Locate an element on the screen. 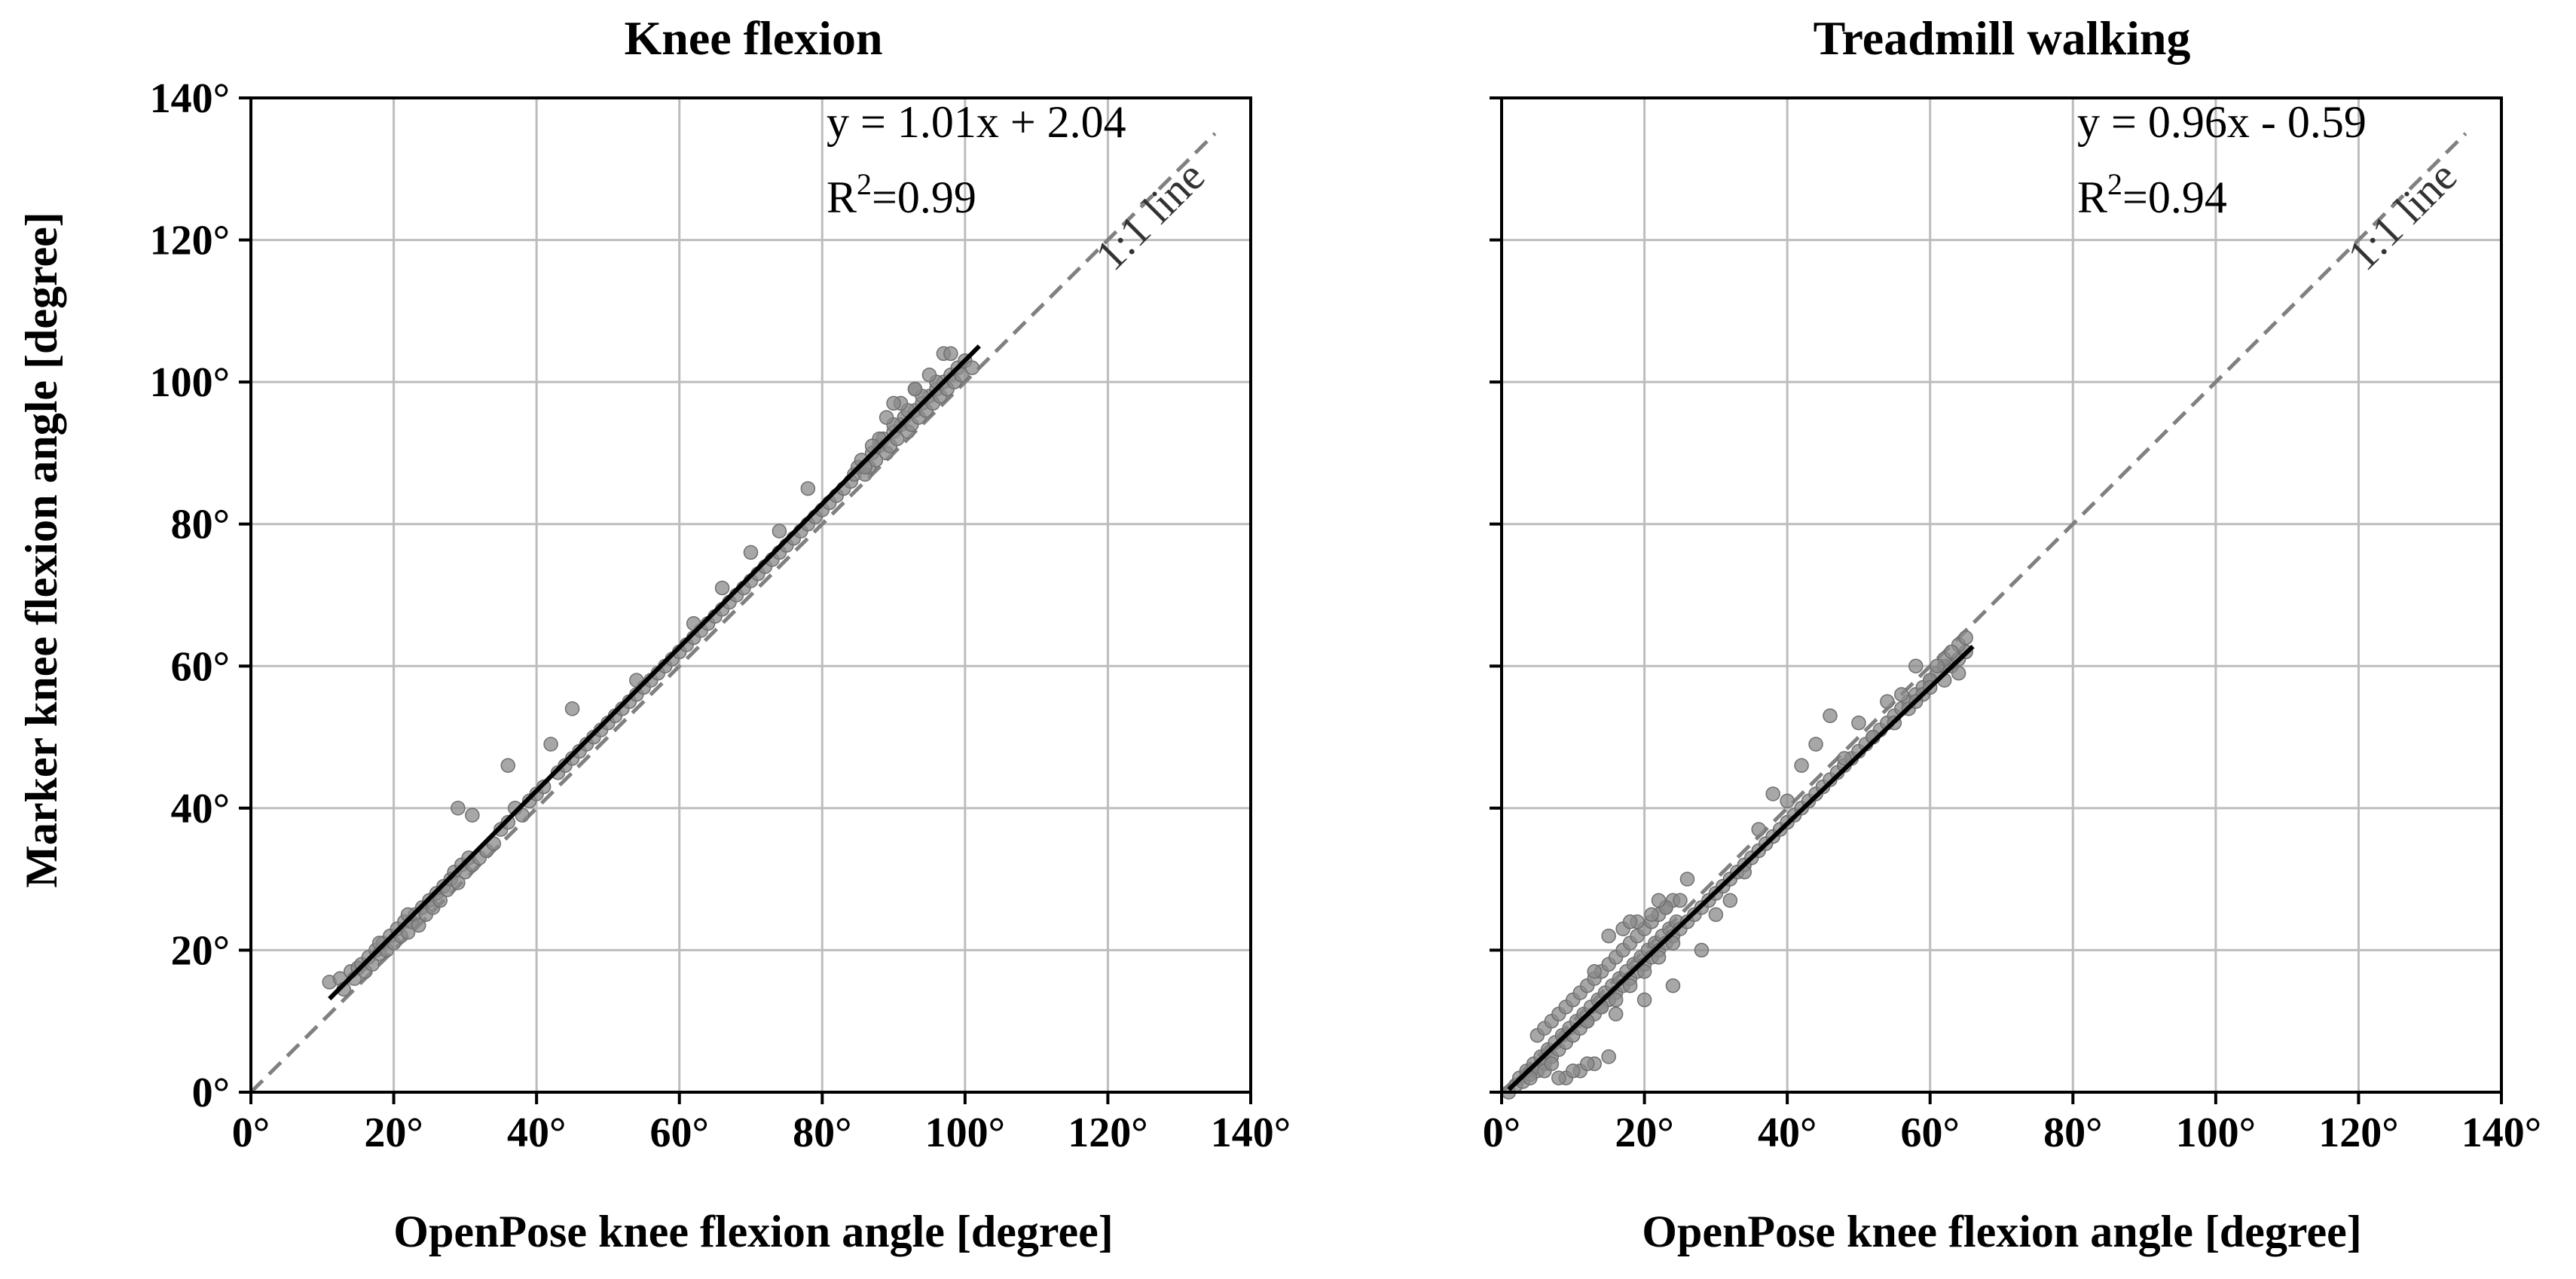 The image size is (2576, 1279). regression-equation: y = 1.01x + 2.04 is located at coordinates (976, 122).